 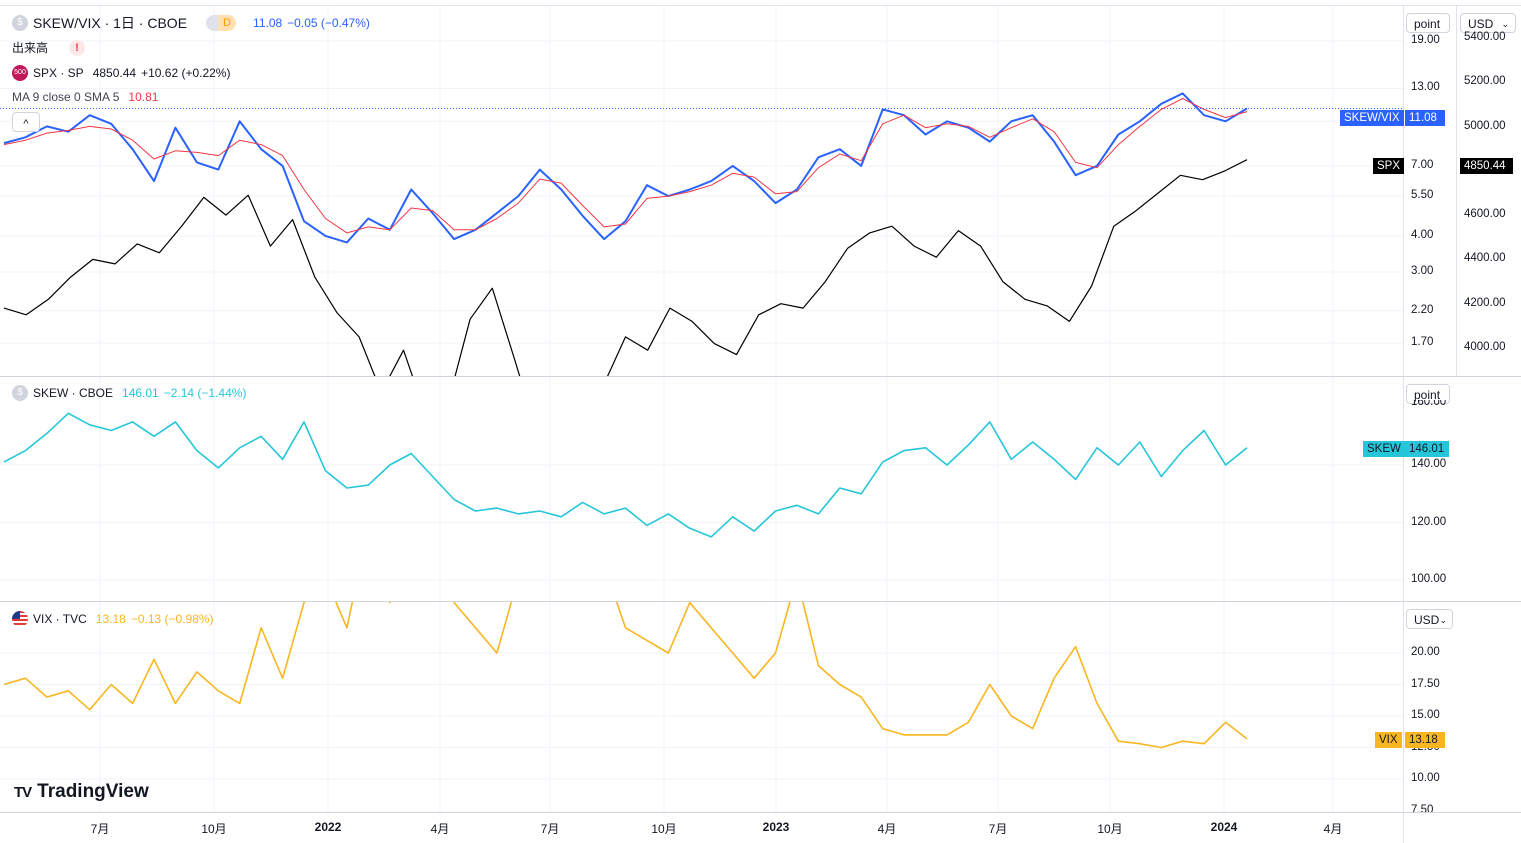 What do you see at coordinates (186, 73) in the screenshot?
I see `spx-change: +10.62 (+0.22%)` at bounding box center [186, 73].